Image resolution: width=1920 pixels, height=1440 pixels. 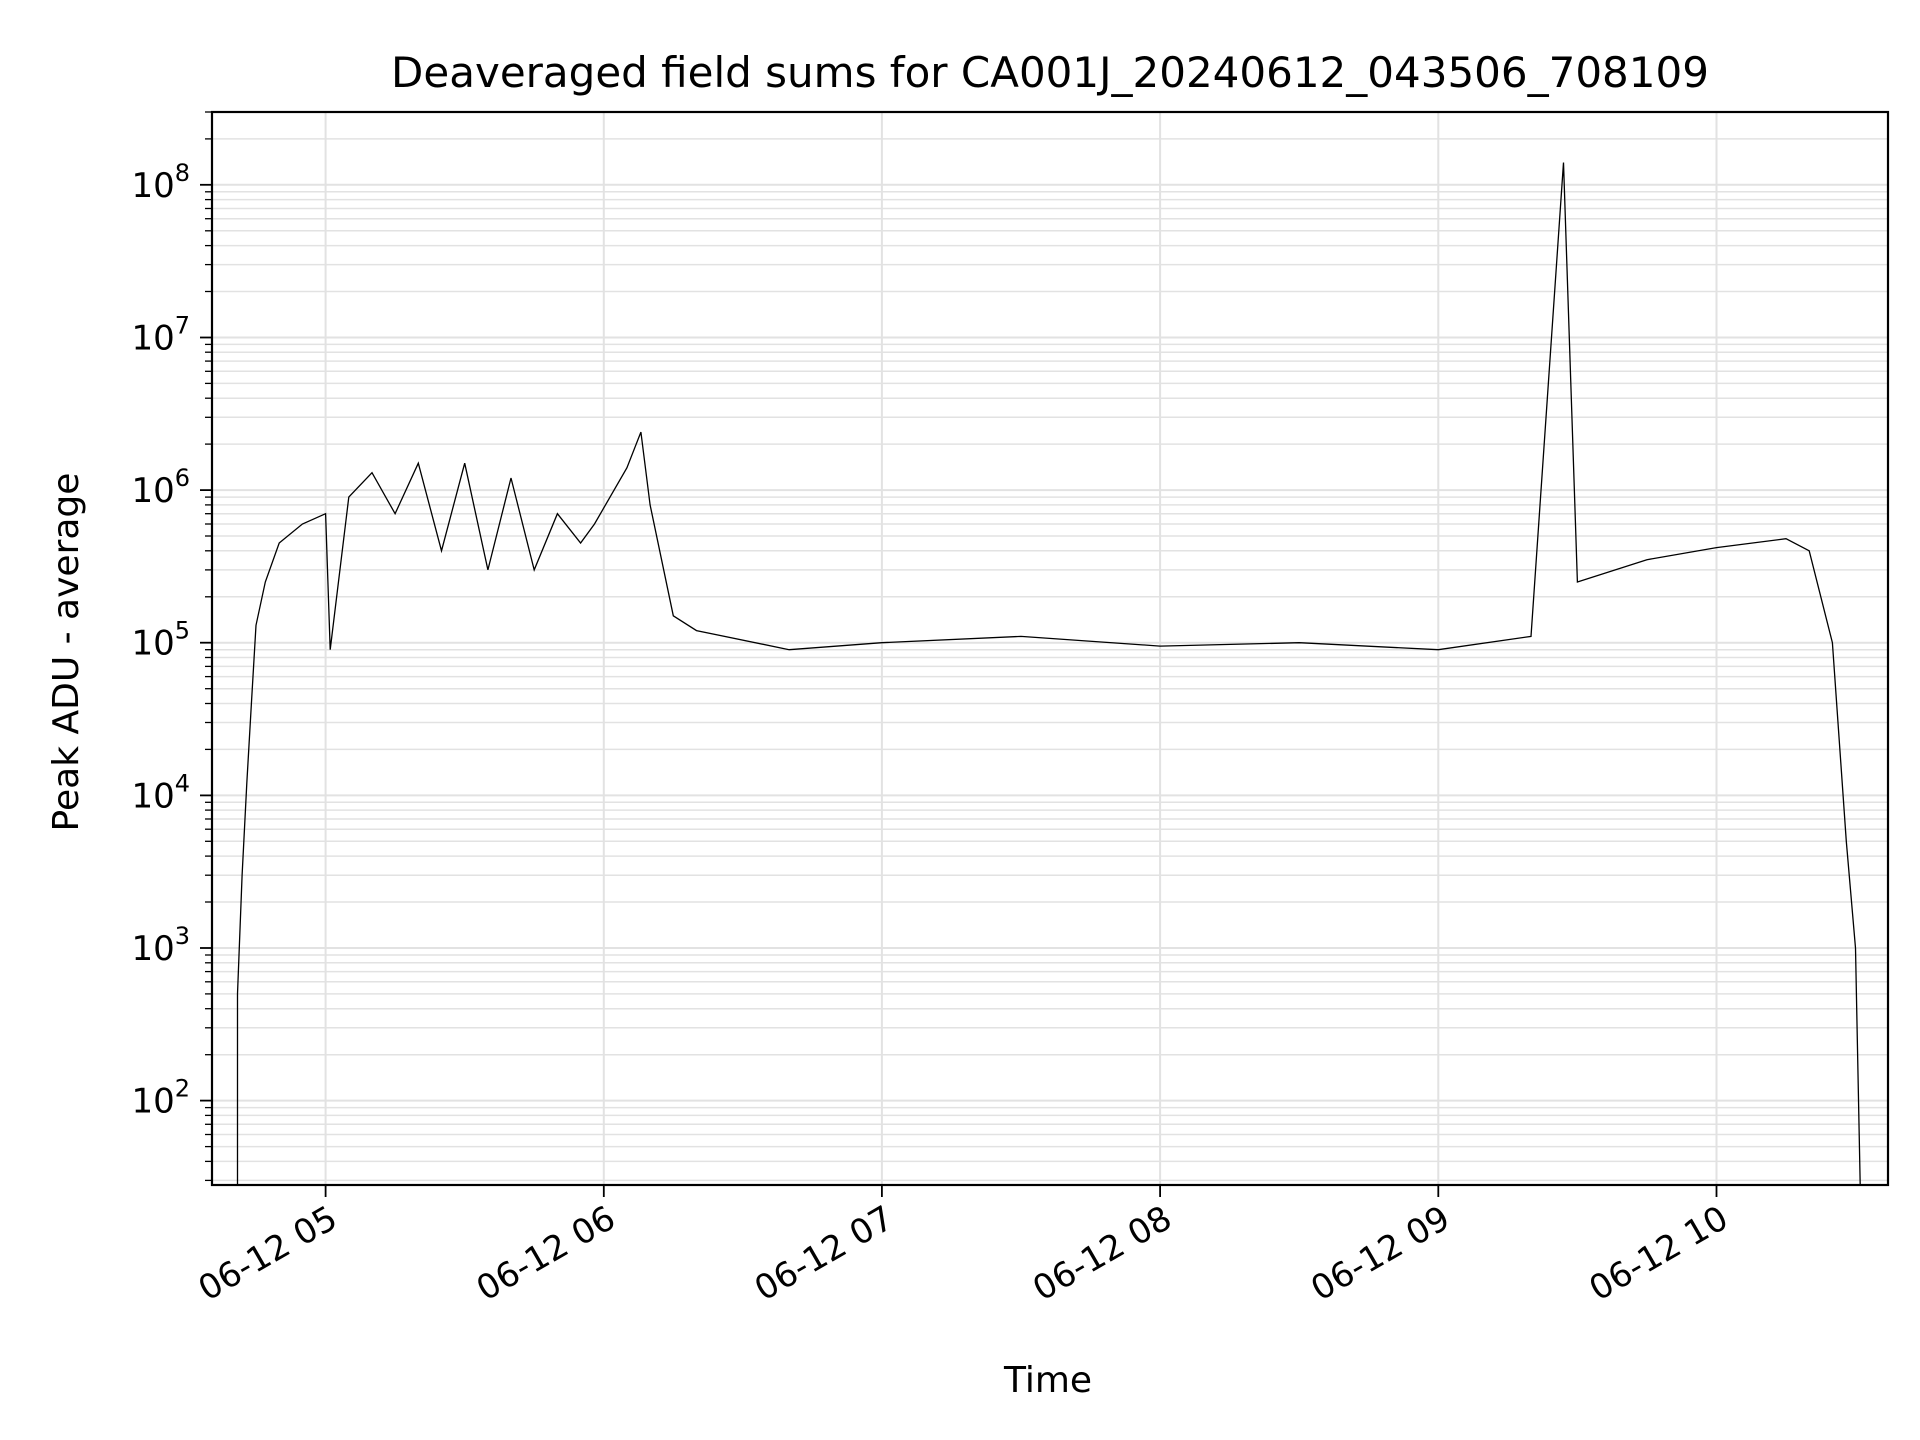 What do you see at coordinates (160, 1098) in the screenshot?
I see `y-tick-label: 10²` at bounding box center [160, 1098].